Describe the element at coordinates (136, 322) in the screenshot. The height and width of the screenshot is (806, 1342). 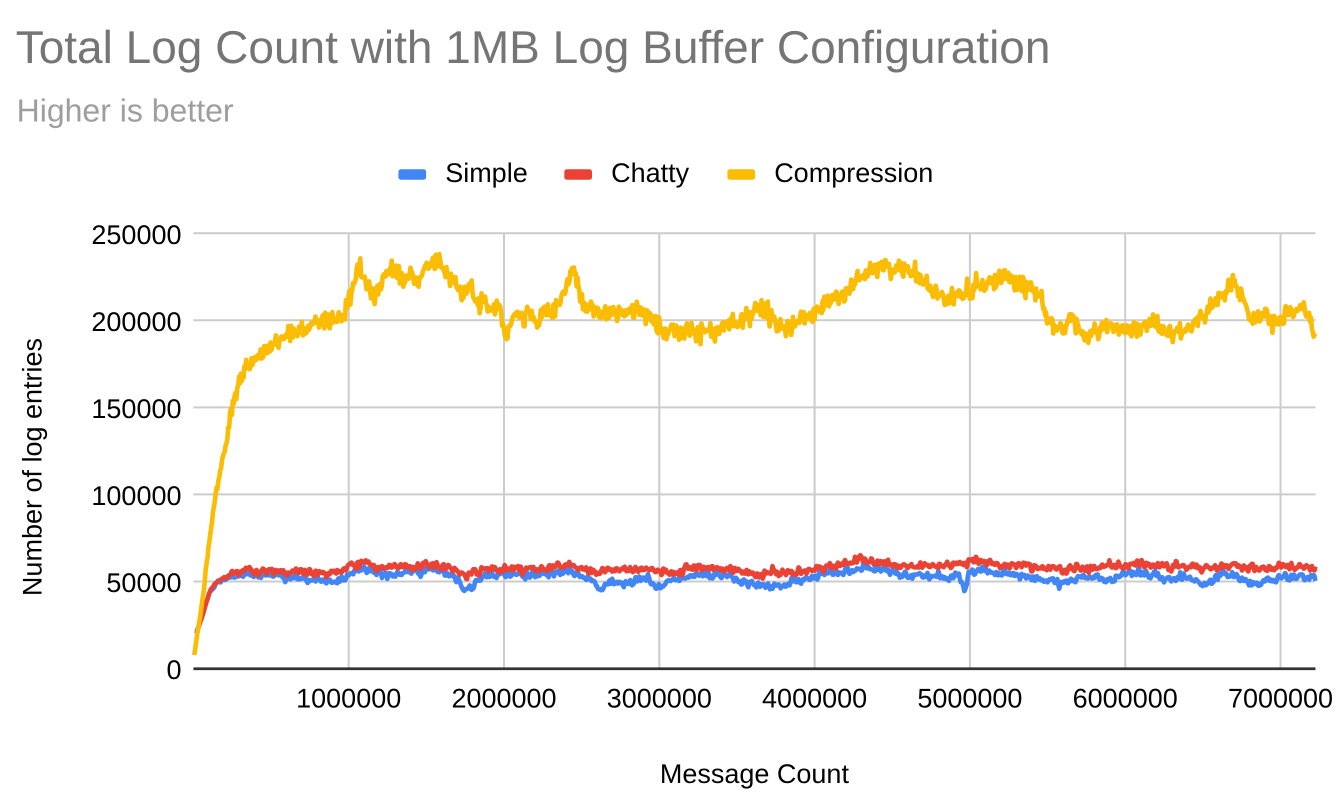
I see `svg-text: 200000` at that location.